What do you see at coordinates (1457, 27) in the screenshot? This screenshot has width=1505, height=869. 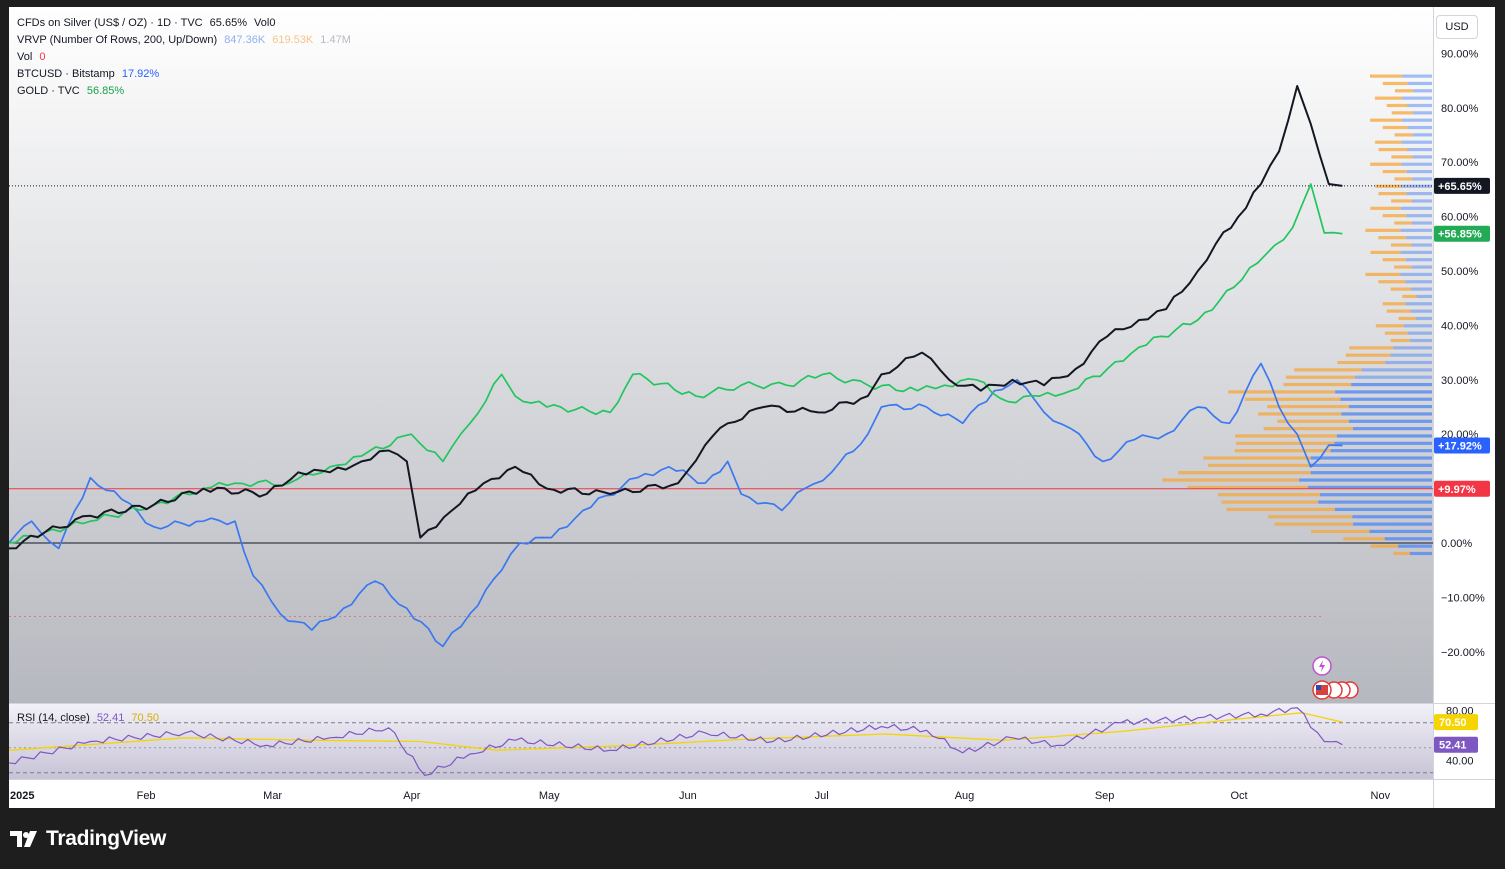 I see `currency-button: USD` at bounding box center [1457, 27].